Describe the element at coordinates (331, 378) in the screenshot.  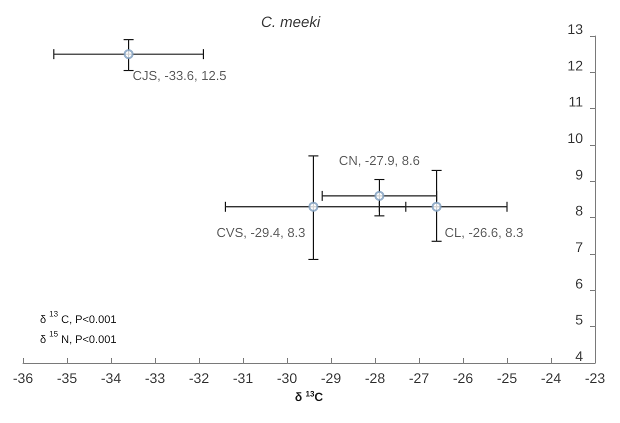
I see `x-tick-label: -29` at that location.